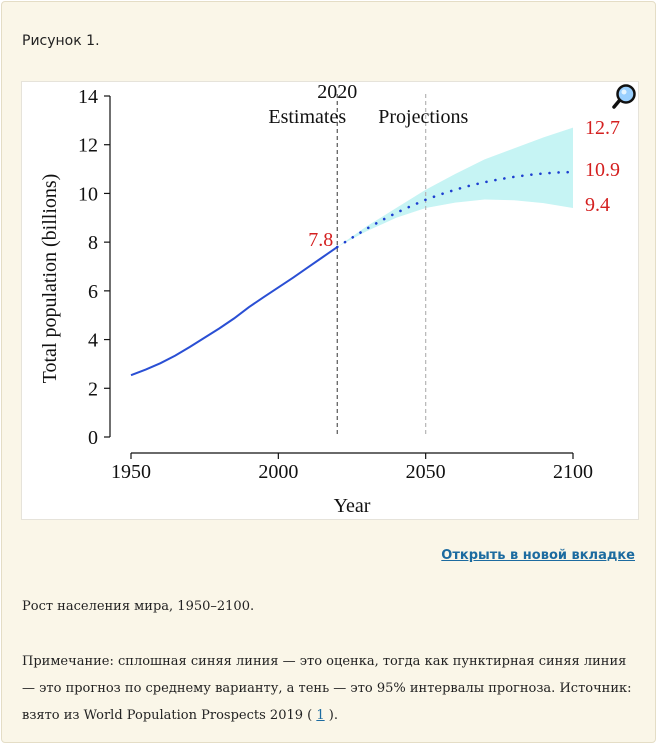 Image resolution: width=659 pixels, height=744 pixels. I want to click on x-tick-label-1950: 1950, so click(131, 472).